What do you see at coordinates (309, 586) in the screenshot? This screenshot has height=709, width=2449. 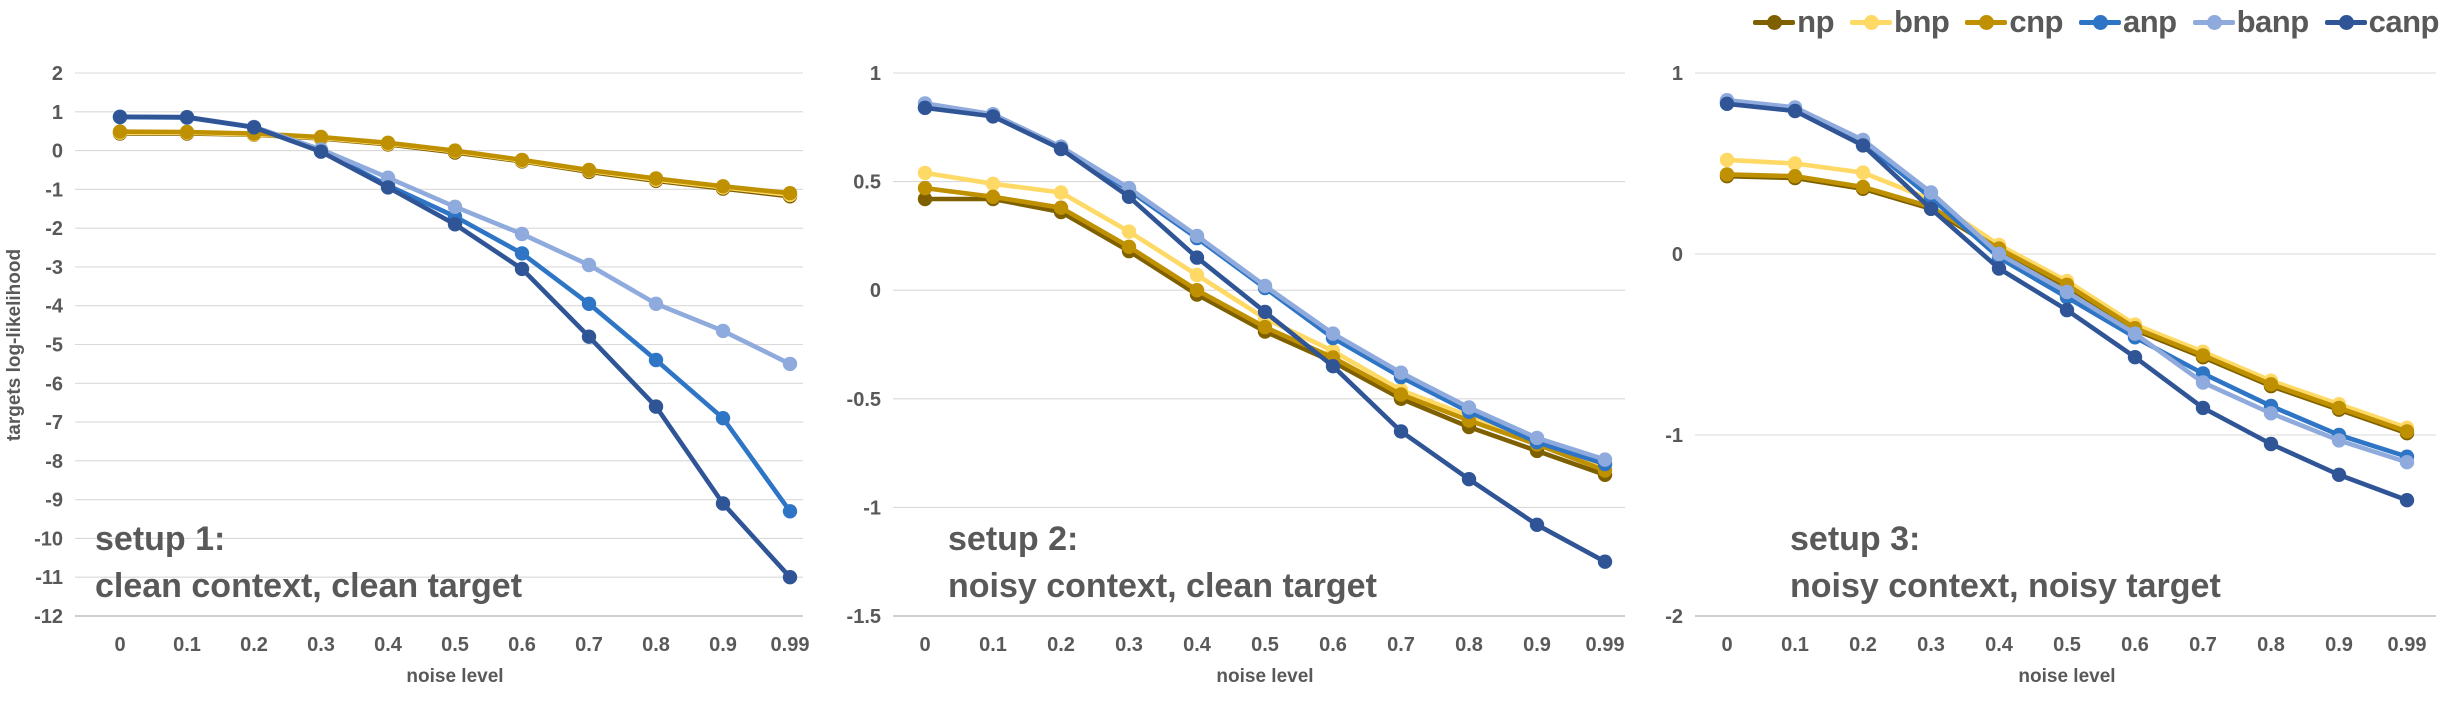 I see `chart1-subtitle-line2: clean context, clean target` at bounding box center [309, 586].